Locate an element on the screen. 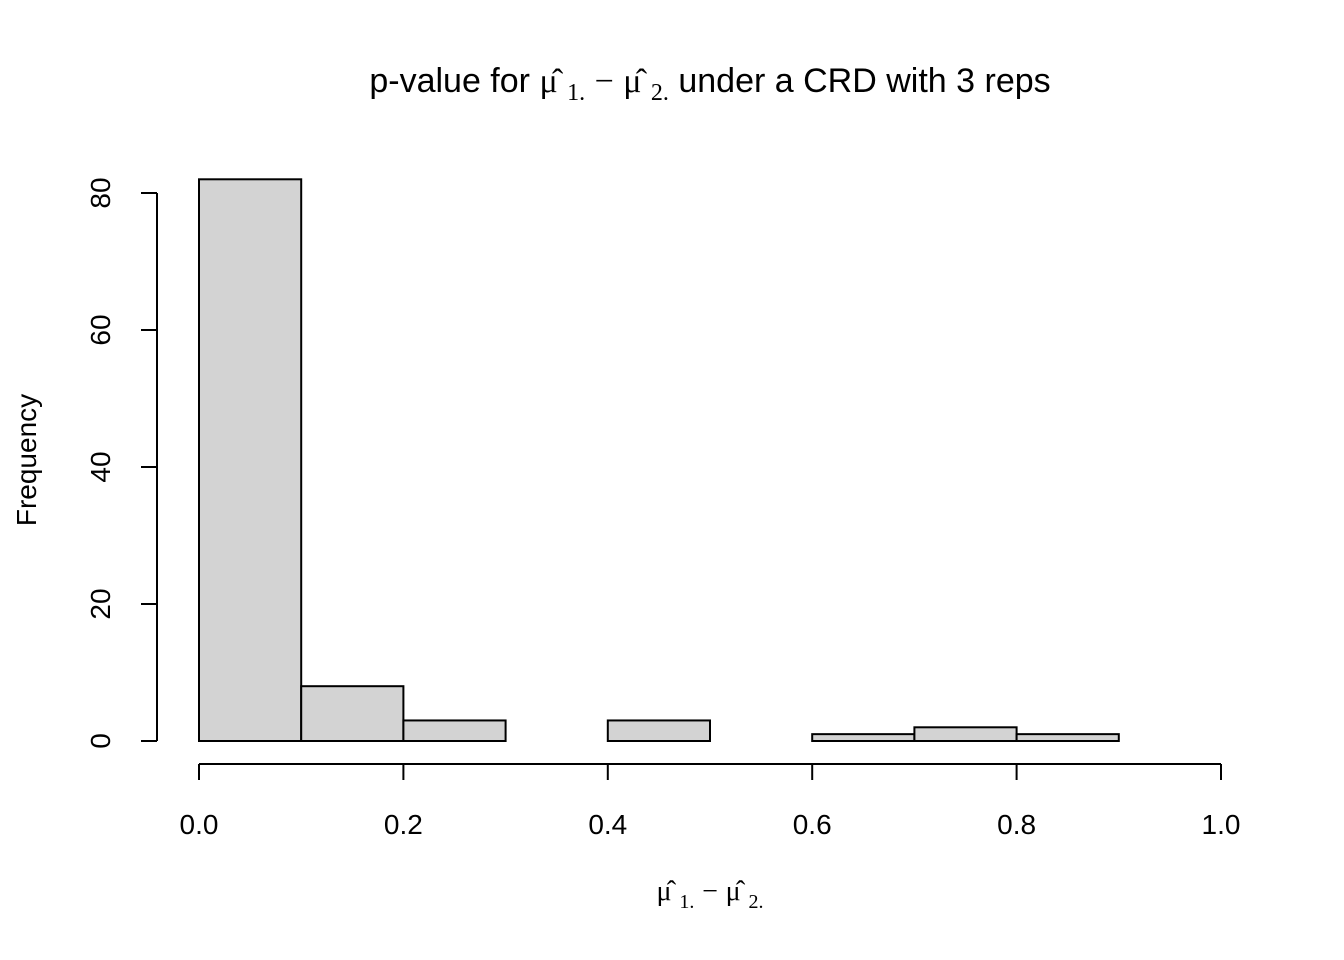 The width and height of the screenshot is (1344, 960). chart-title-sub1: 1. is located at coordinates (576, 93).